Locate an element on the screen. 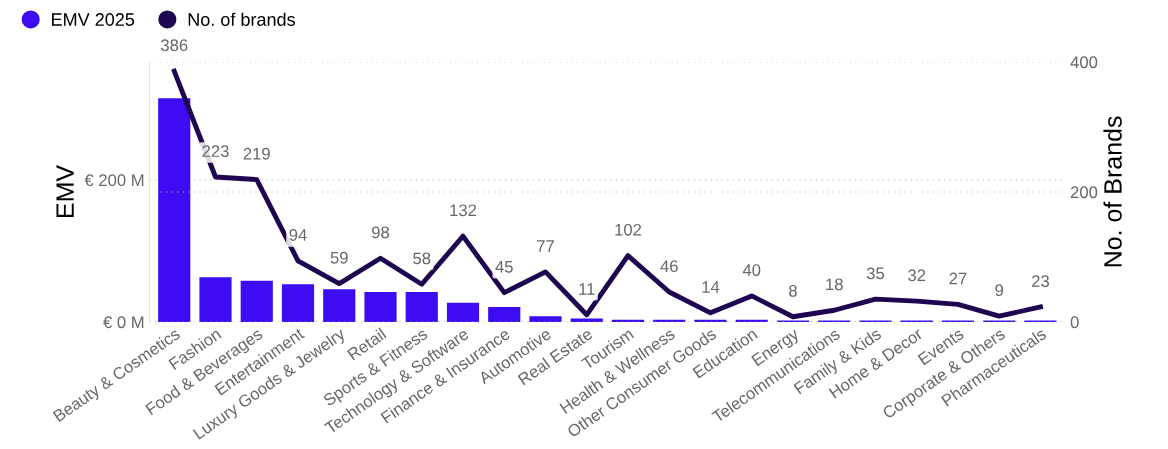 The width and height of the screenshot is (1168, 449). data-label: 58 is located at coordinates (422, 258).